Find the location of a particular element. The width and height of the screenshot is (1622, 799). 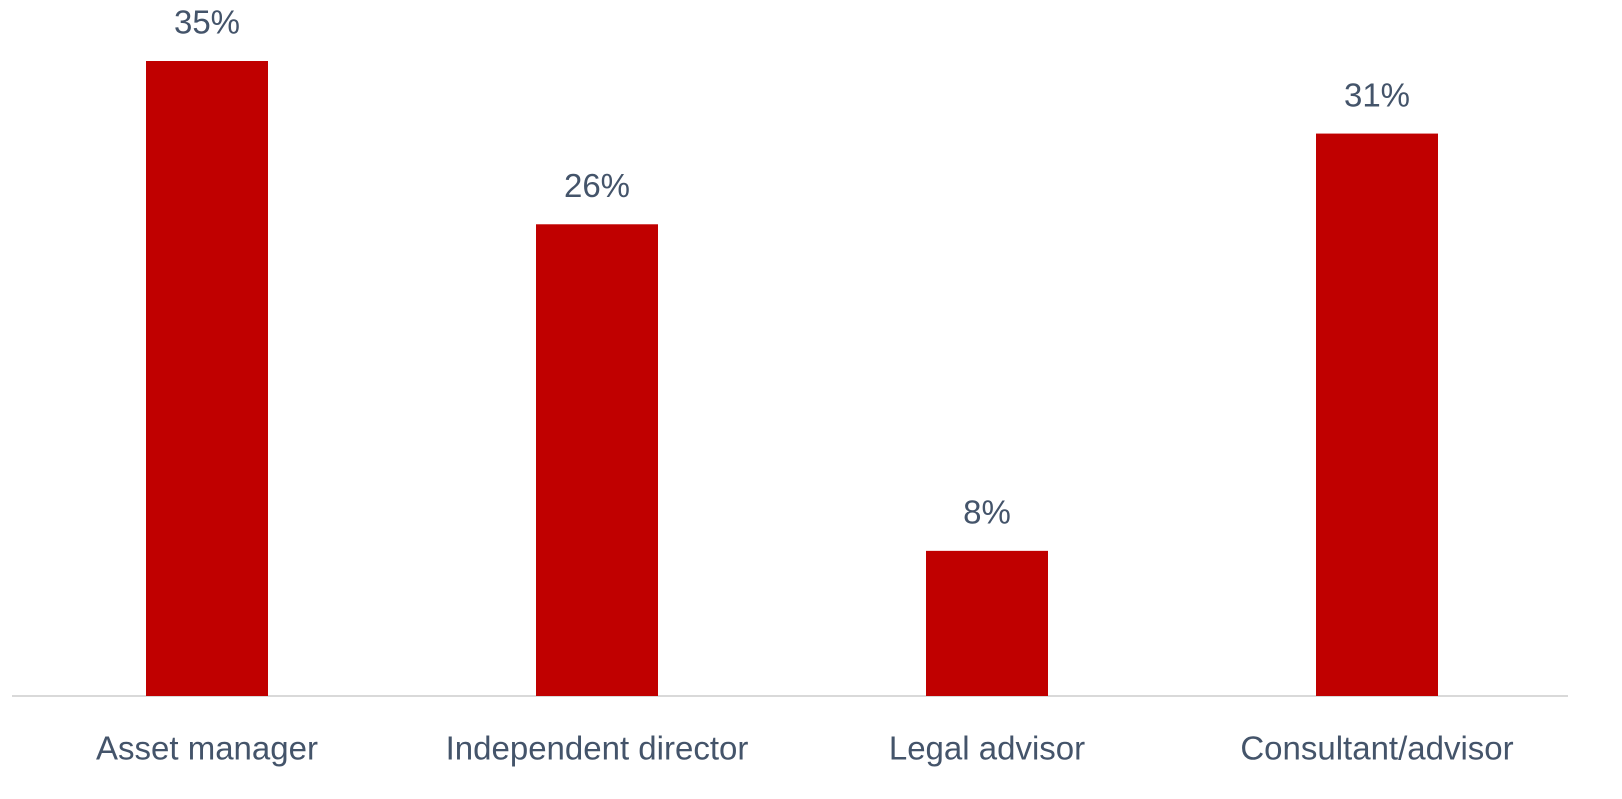

value-label: 8% is located at coordinates (987, 512).